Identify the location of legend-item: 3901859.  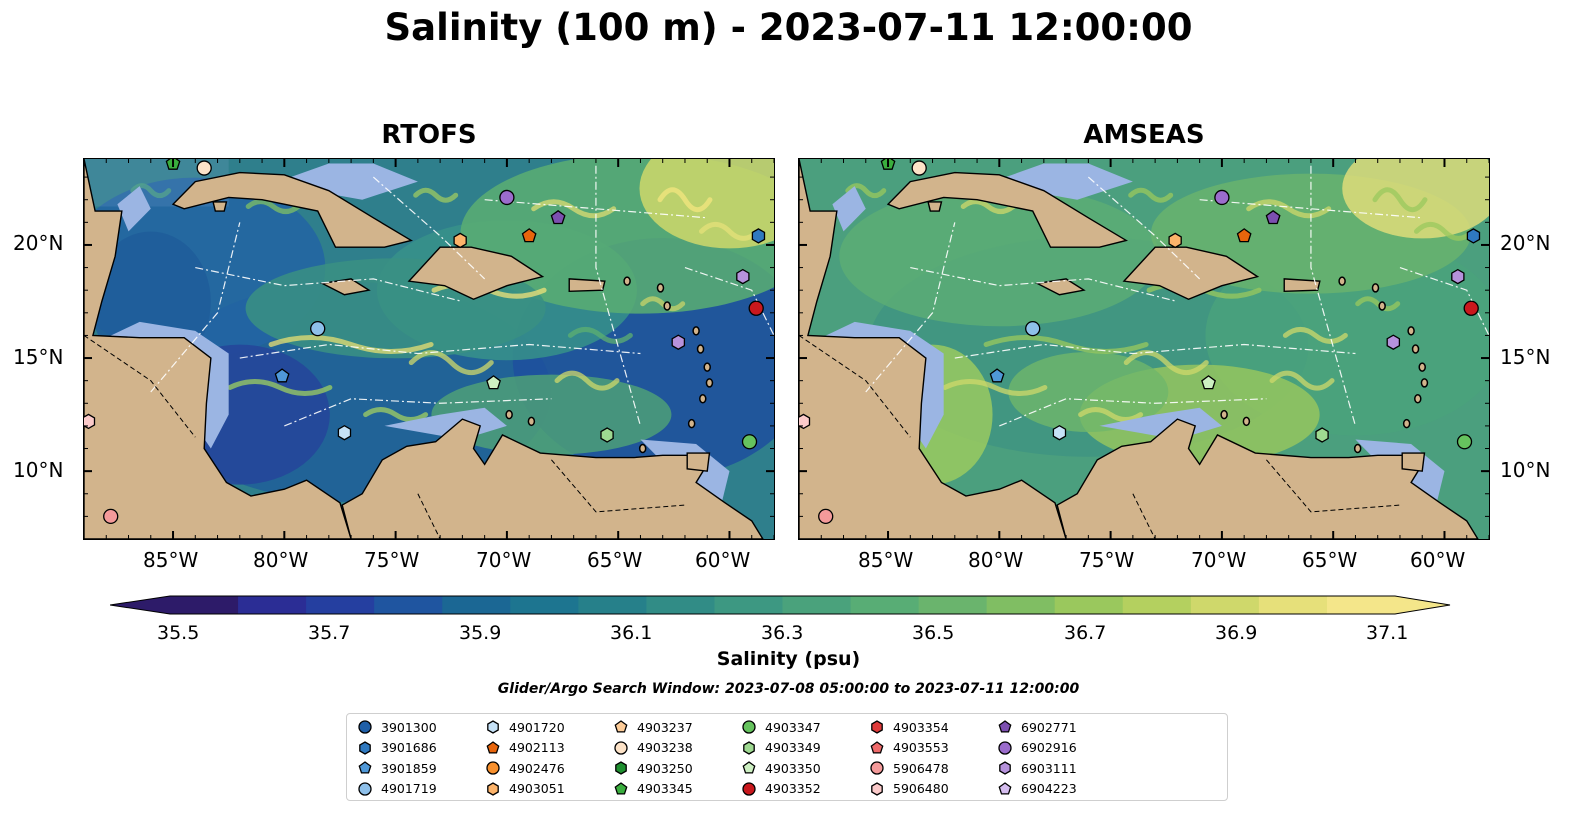
(397, 768).